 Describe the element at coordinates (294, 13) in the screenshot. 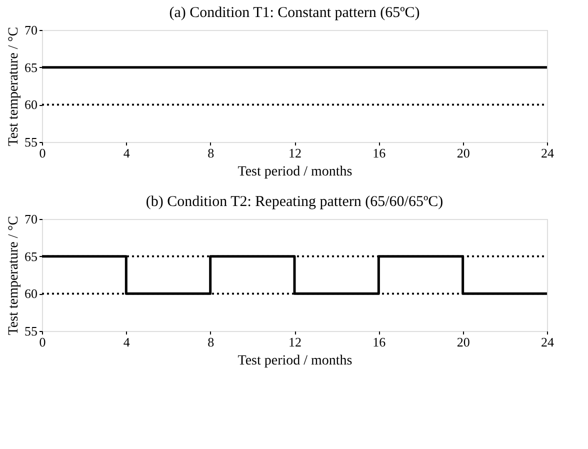

I see `chart-title: (a) Condition T1: Constant pattern (65ºC)` at that location.